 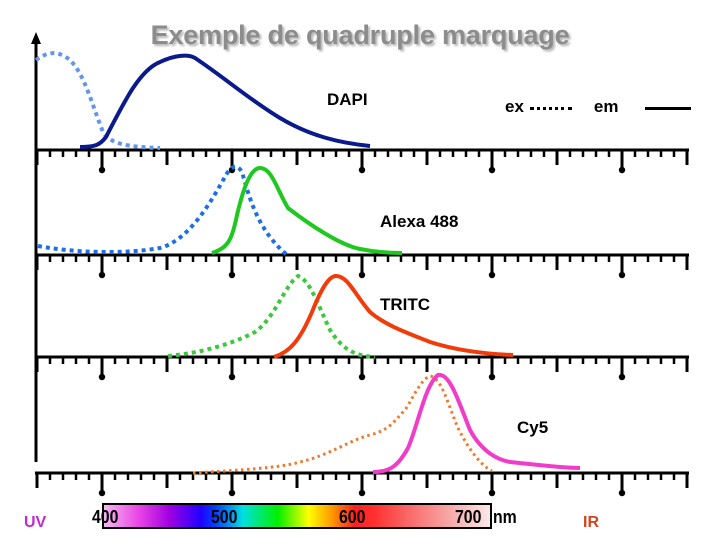 What do you see at coordinates (105, 517) in the screenshot?
I see `tick-label-400: 400` at bounding box center [105, 517].